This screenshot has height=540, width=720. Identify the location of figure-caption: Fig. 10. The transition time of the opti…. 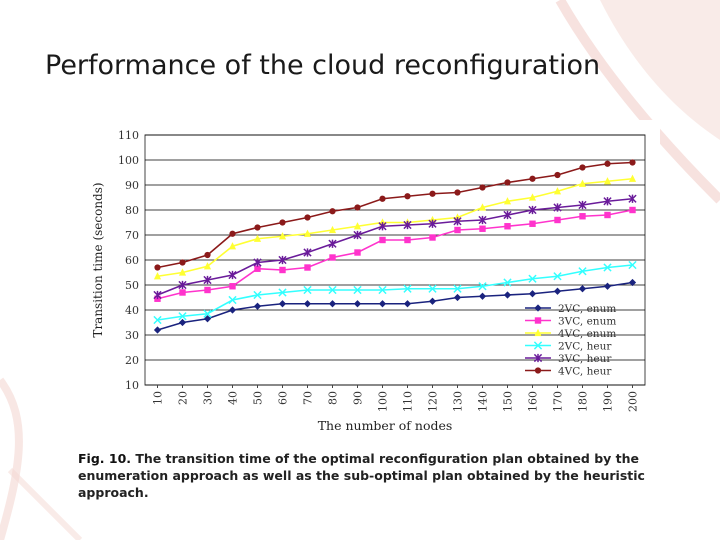
(370, 475).